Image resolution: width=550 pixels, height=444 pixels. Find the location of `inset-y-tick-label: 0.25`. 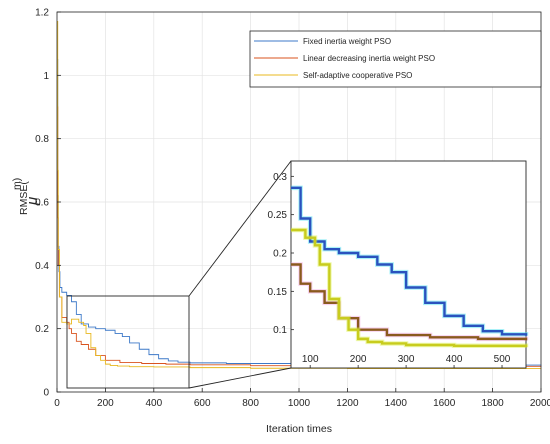

inset-y-tick-label: 0.25 is located at coordinates (278, 215).